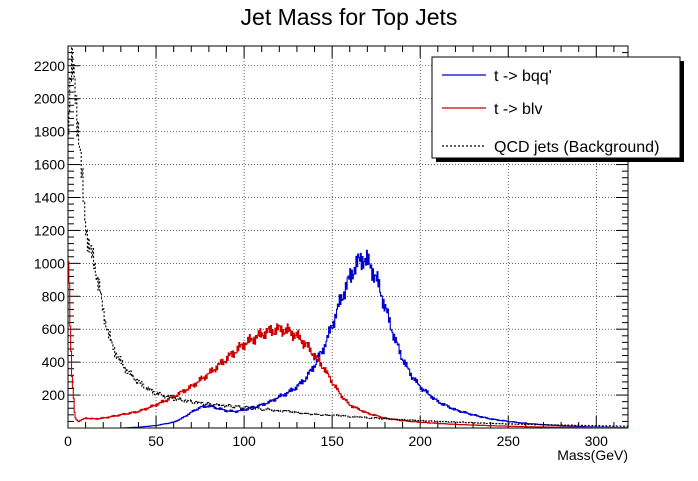  I want to click on y-tick-label: 1600, so click(49, 165).